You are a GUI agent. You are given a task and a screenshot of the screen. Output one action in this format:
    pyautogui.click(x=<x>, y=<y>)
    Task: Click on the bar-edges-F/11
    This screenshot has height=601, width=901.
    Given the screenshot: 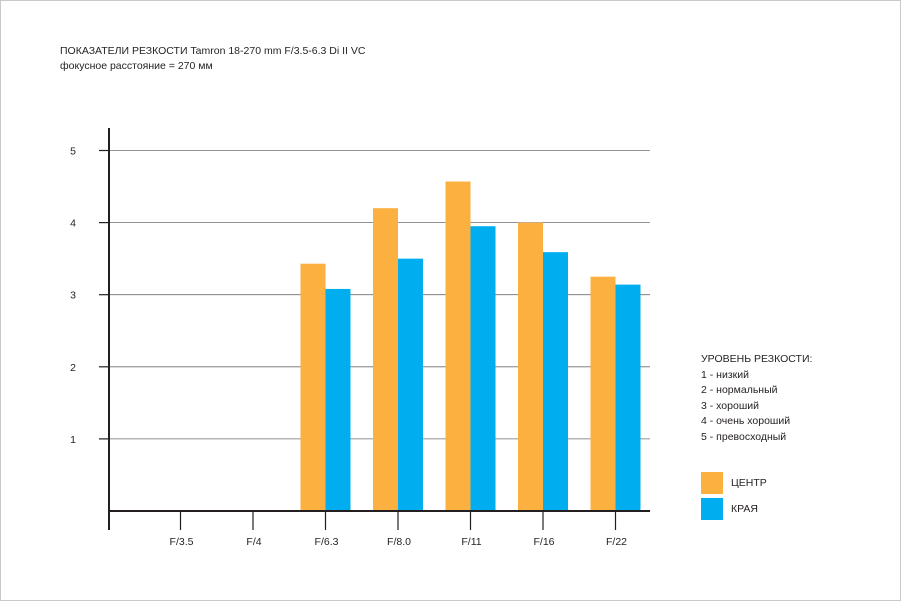 What is the action you would take?
    pyautogui.click(x=483, y=368)
    